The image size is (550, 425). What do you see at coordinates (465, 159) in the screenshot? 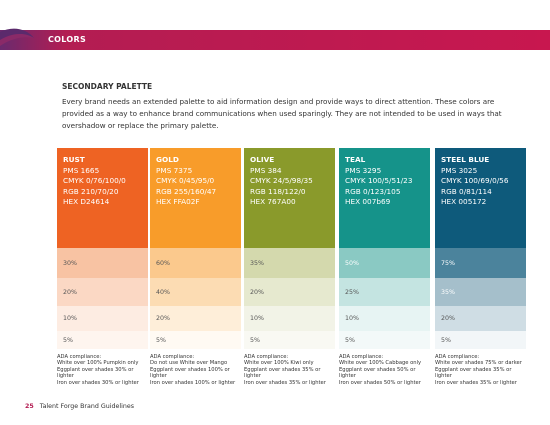
I see `color-name: STEEL BLUE` at bounding box center [465, 159].